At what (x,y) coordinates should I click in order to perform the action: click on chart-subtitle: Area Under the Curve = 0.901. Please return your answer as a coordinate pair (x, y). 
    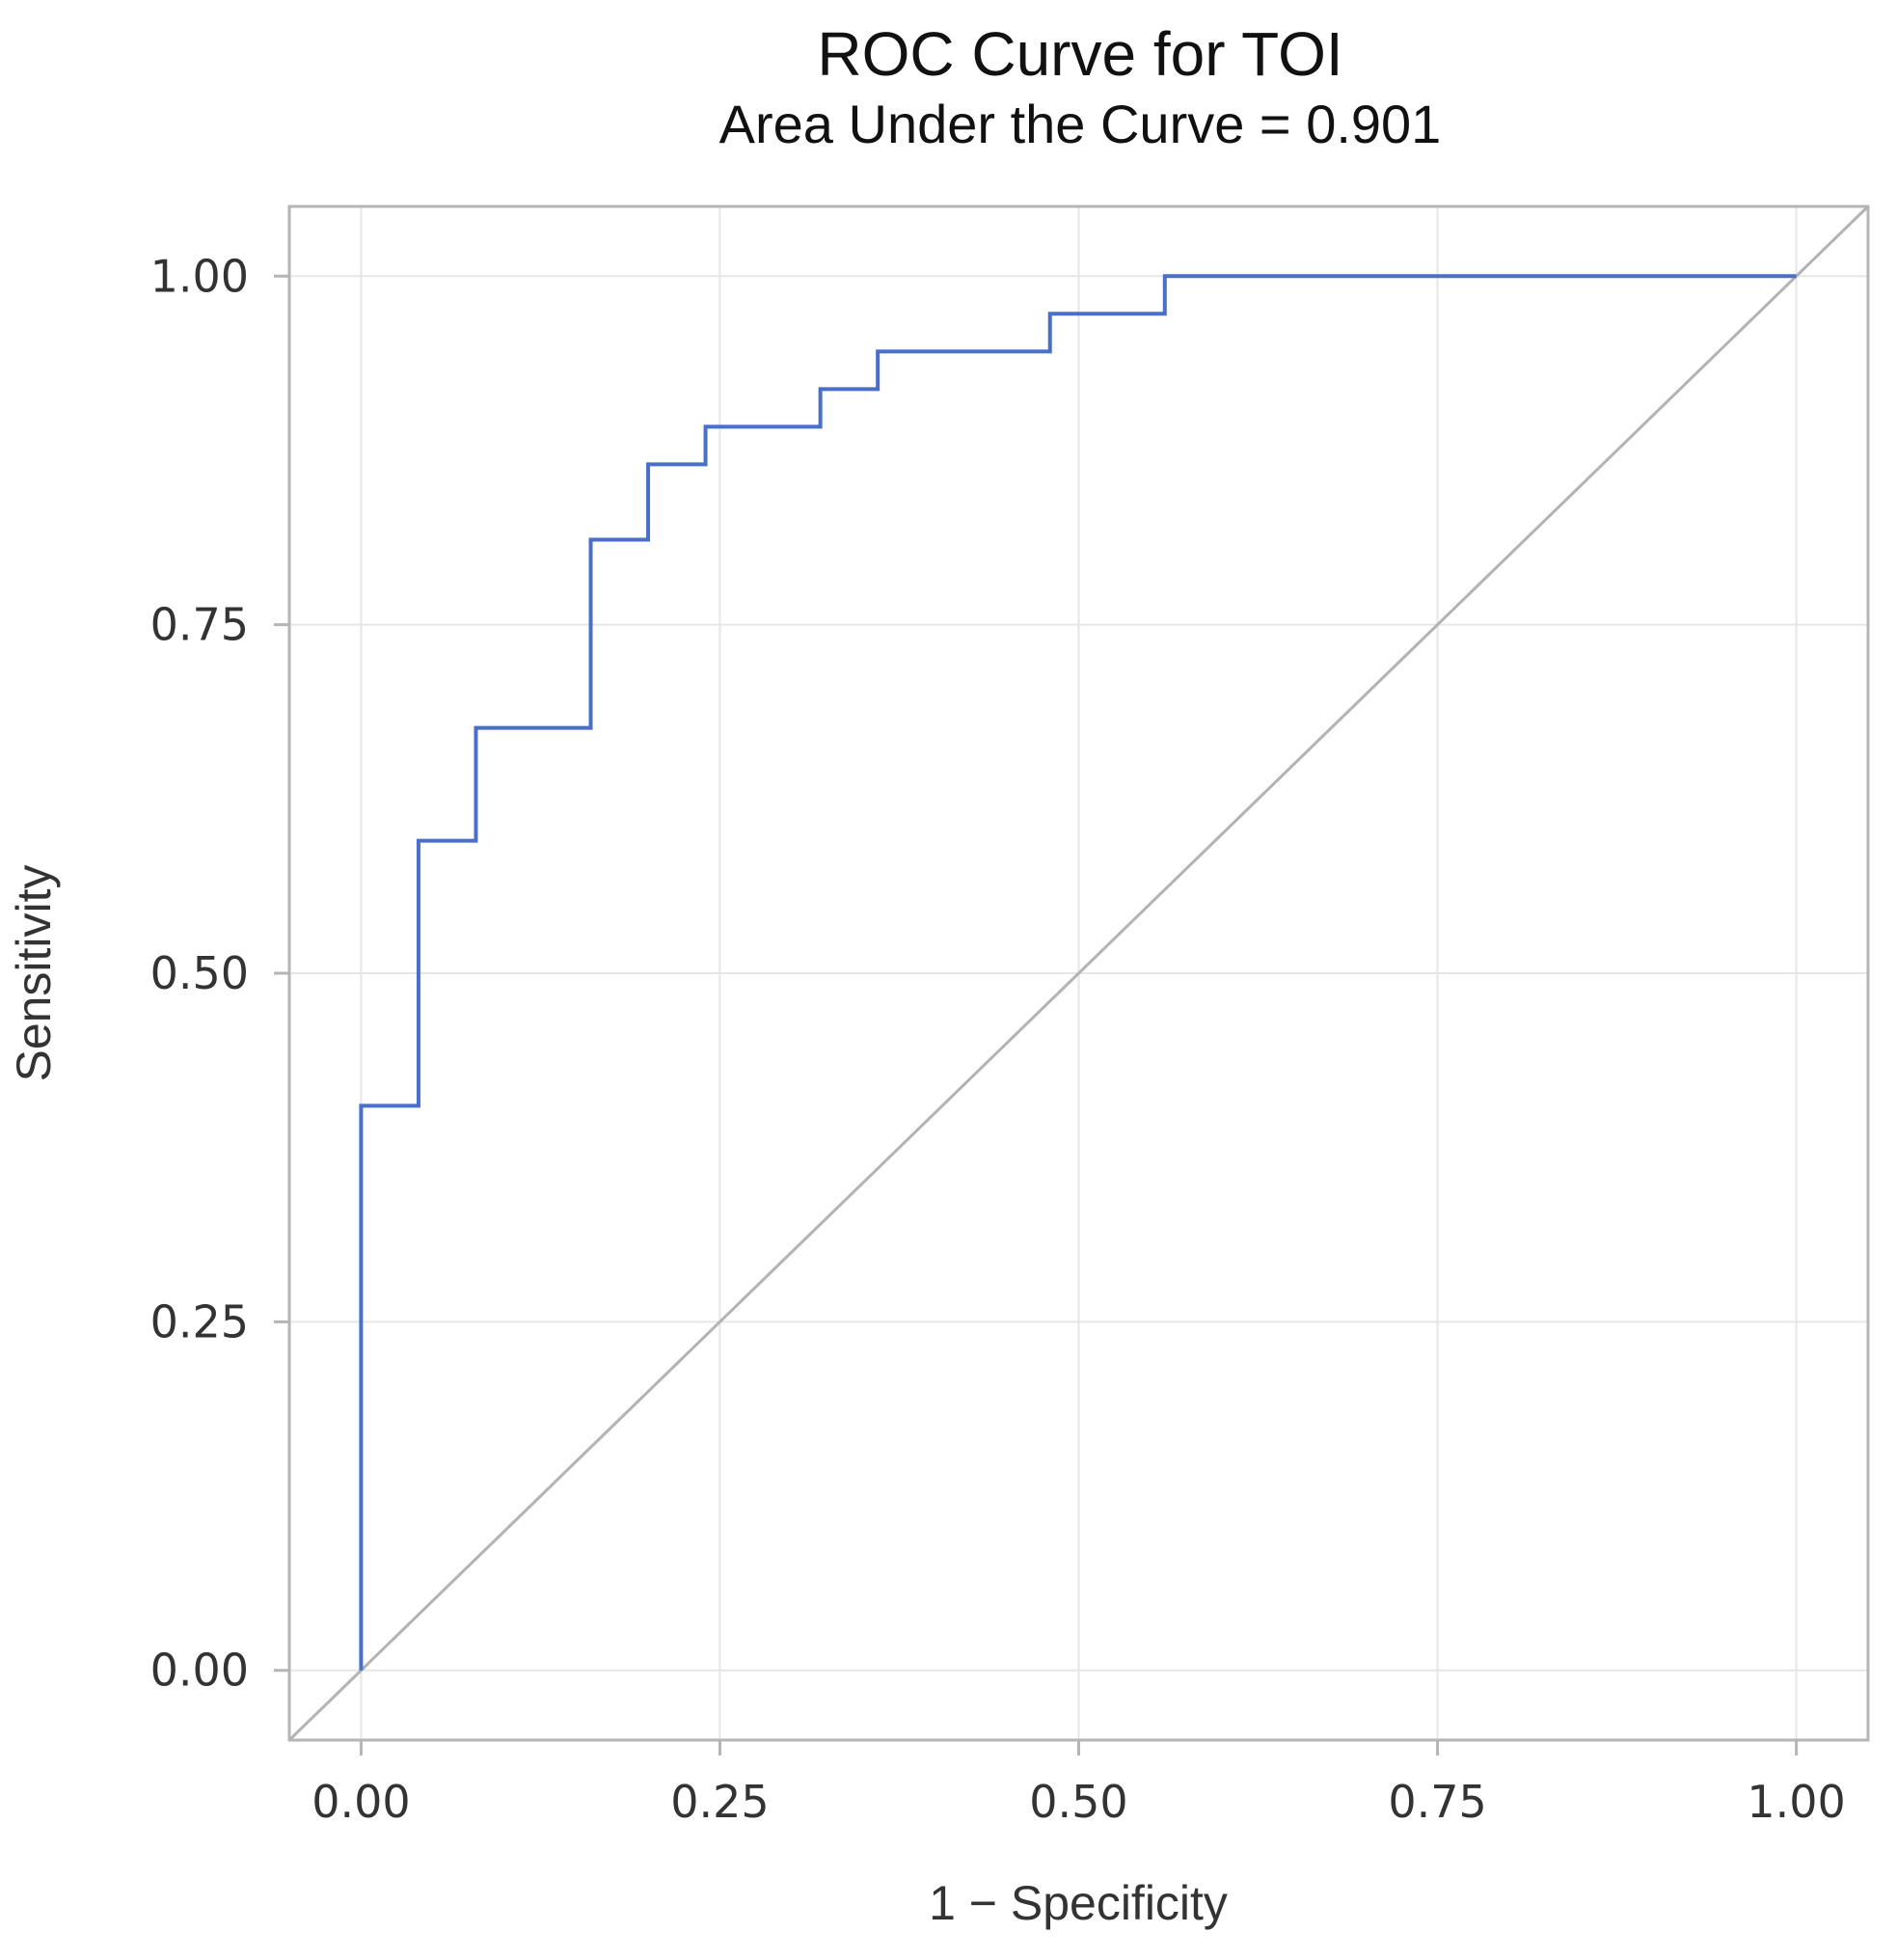
    Looking at the image, I should click on (1080, 124).